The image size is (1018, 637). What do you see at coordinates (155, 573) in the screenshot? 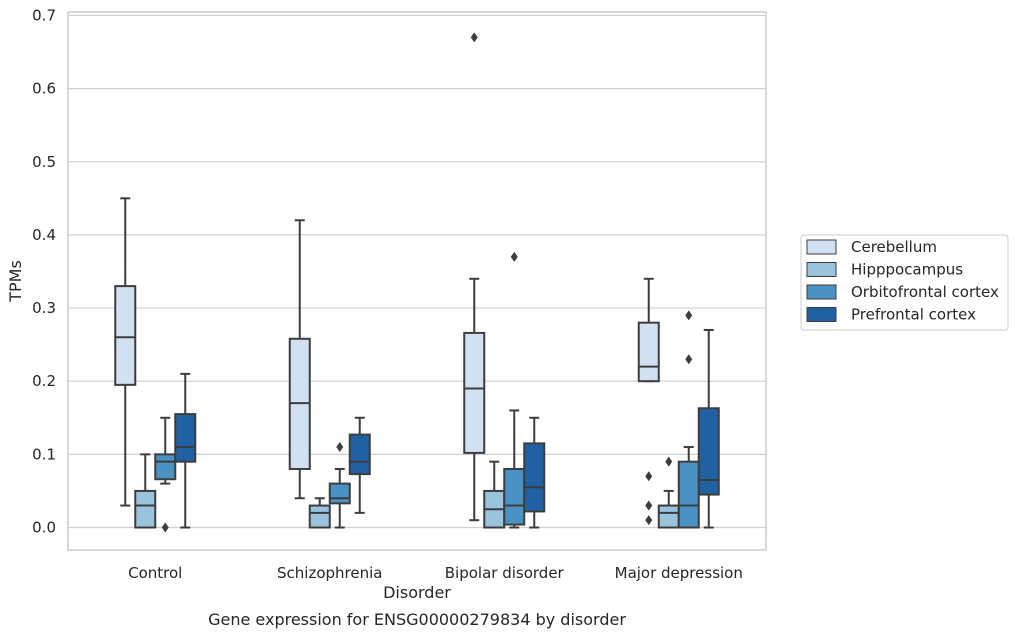
I see `x-tick-label: Control` at bounding box center [155, 573].